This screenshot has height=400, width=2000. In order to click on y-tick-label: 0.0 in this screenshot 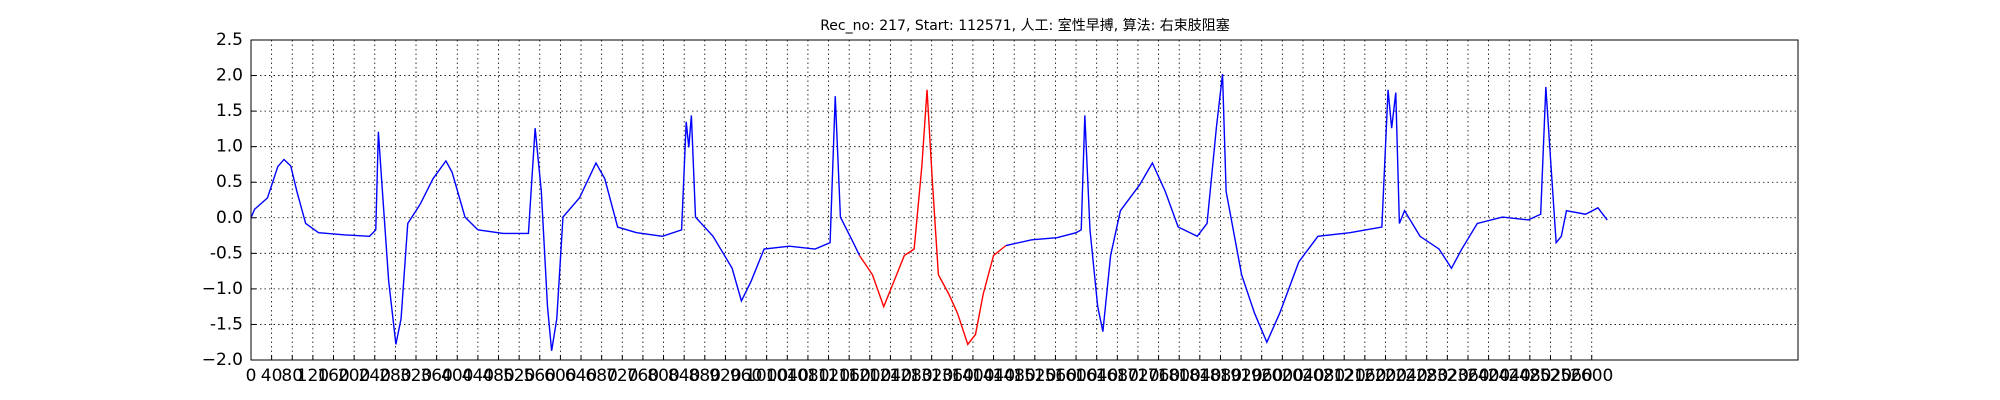, I will do `click(229, 218)`.